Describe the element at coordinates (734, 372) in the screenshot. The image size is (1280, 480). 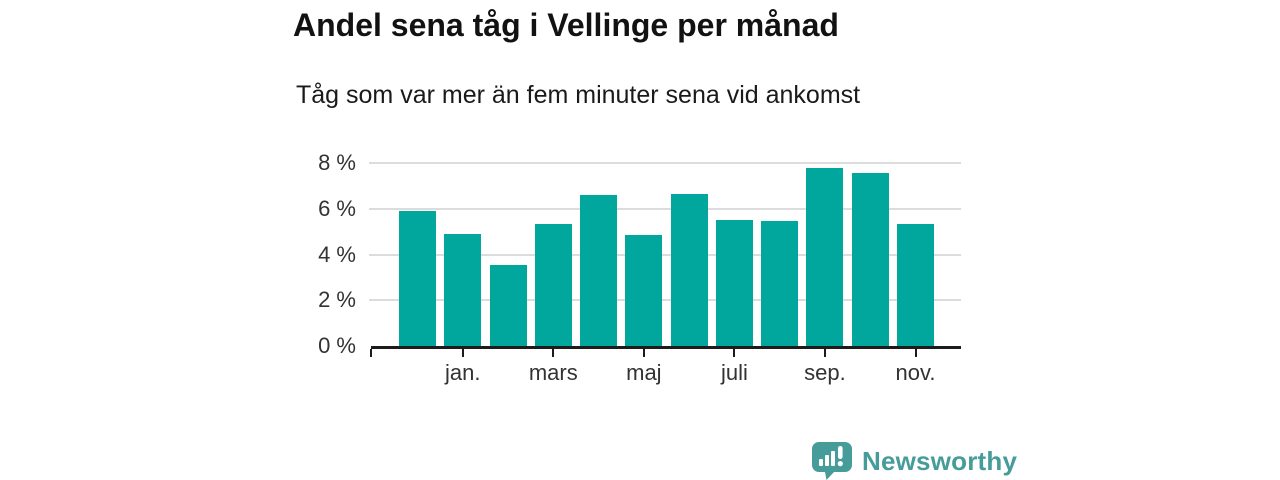
I see `x-axis-label-juli: juli` at that location.